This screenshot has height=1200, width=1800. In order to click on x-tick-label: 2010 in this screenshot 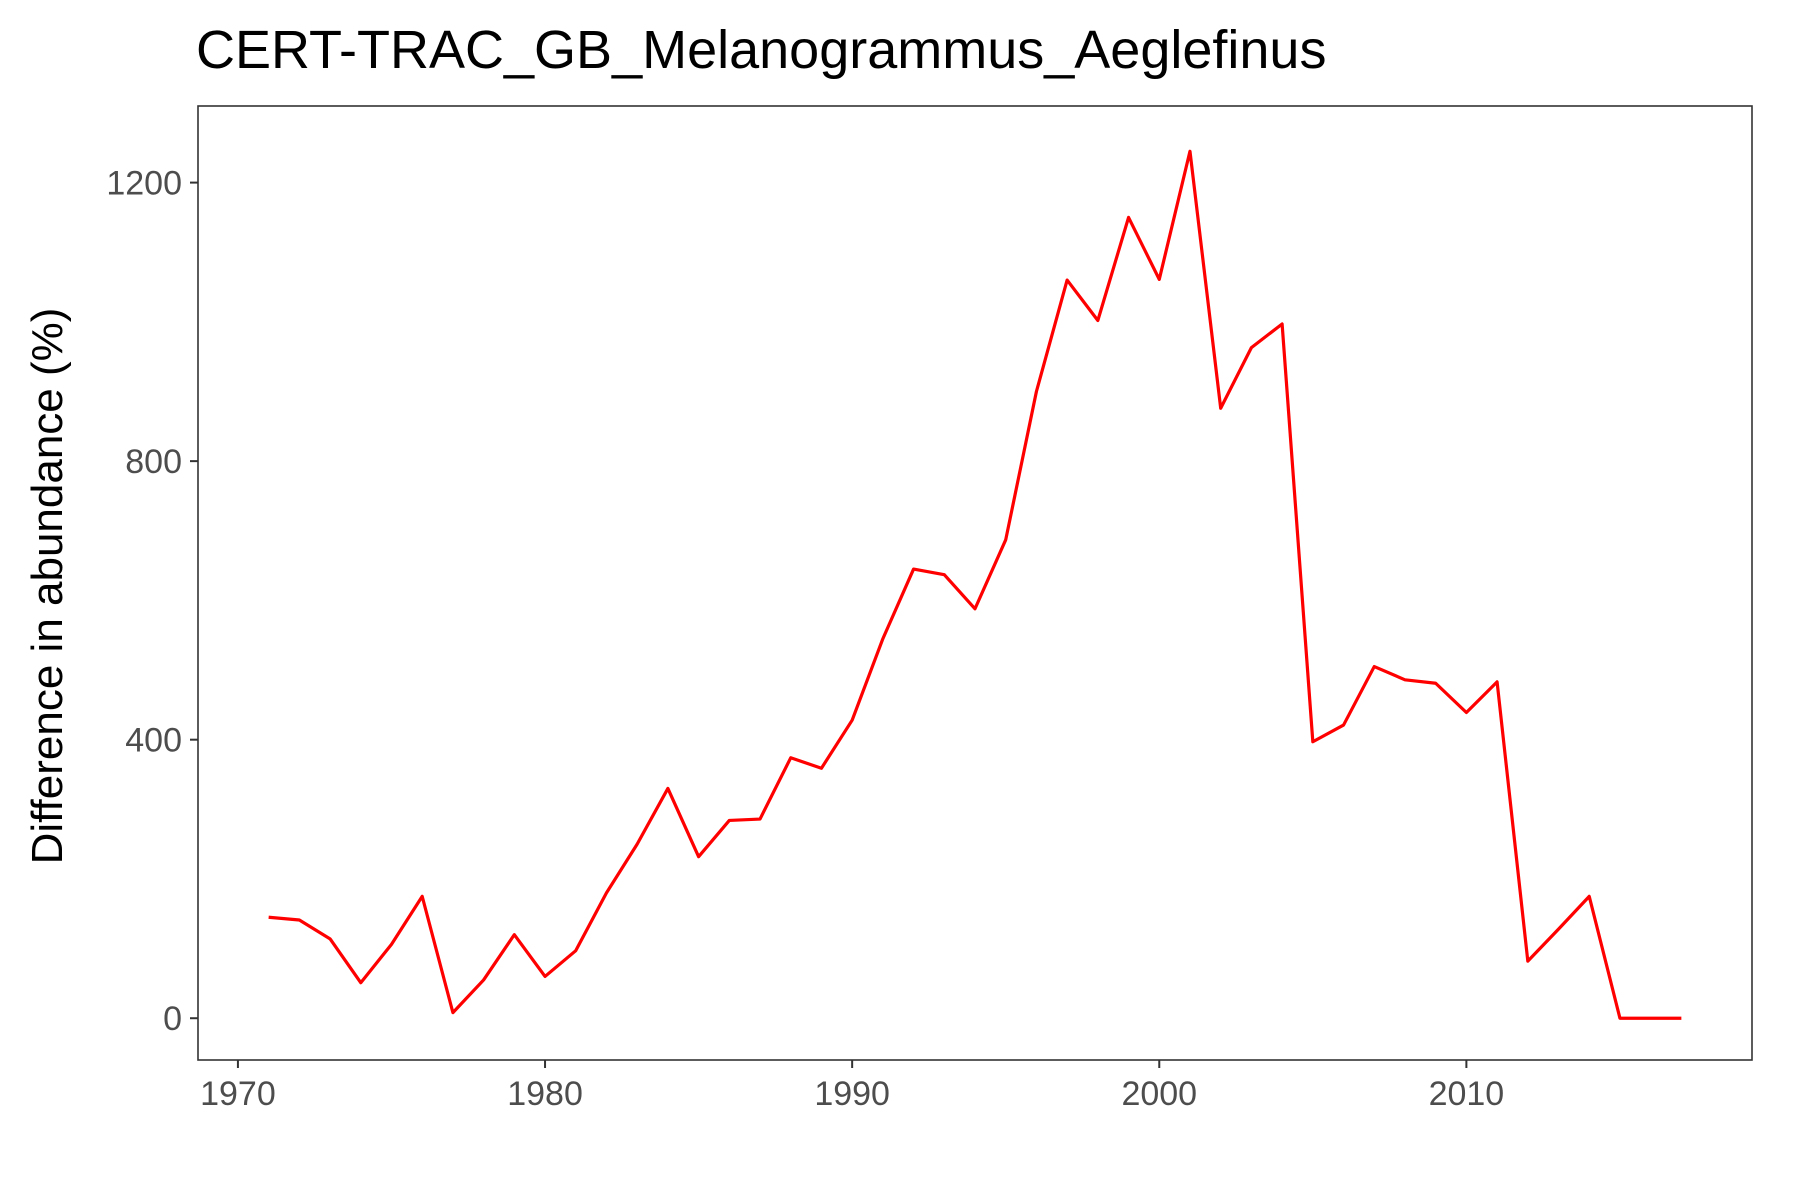, I will do `click(1467, 1094)`.